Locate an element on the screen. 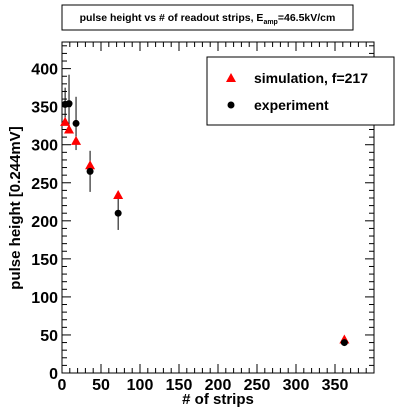 The height and width of the screenshot is (415, 415). y-tick-label: 150 is located at coordinates (44, 260).